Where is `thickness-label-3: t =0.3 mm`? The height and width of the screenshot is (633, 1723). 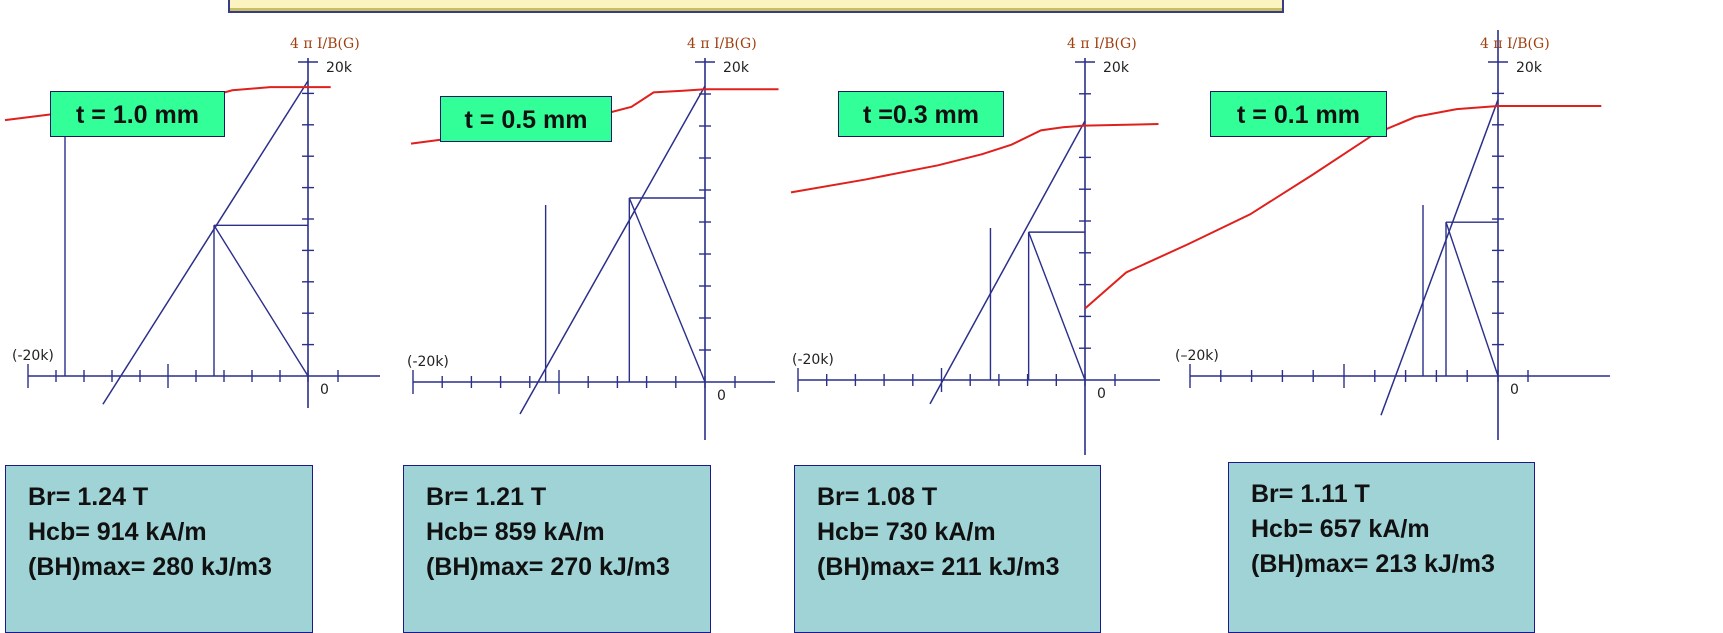 thickness-label-3: t =0.3 mm is located at coordinates (921, 114).